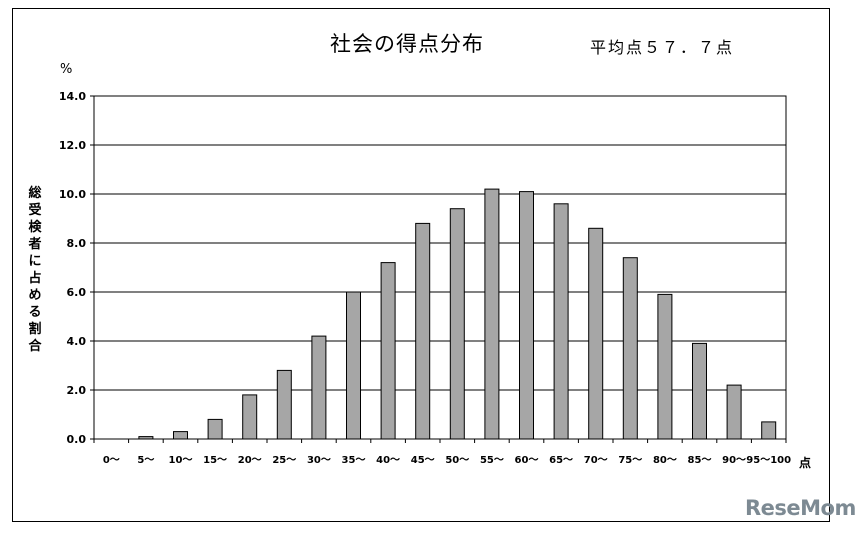 This screenshot has width=857, height=534. What do you see at coordinates (77, 341) in the screenshot?
I see `y-tick-label: 4.0` at bounding box center [77, 341].